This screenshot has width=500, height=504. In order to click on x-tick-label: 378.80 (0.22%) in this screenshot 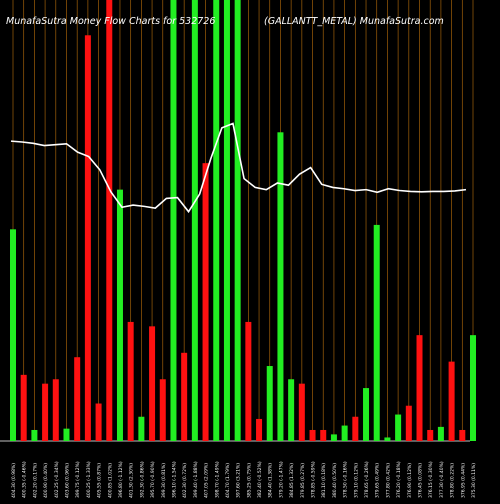, I will do `click(453, 480)`.